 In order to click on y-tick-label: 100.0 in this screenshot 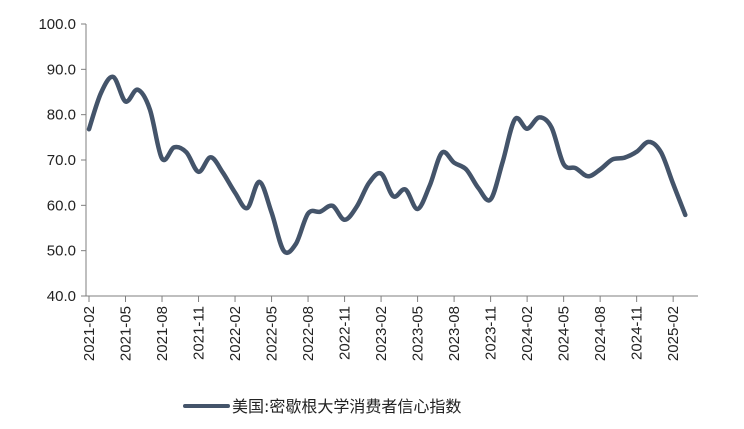, I will do `click(57, 24)`.